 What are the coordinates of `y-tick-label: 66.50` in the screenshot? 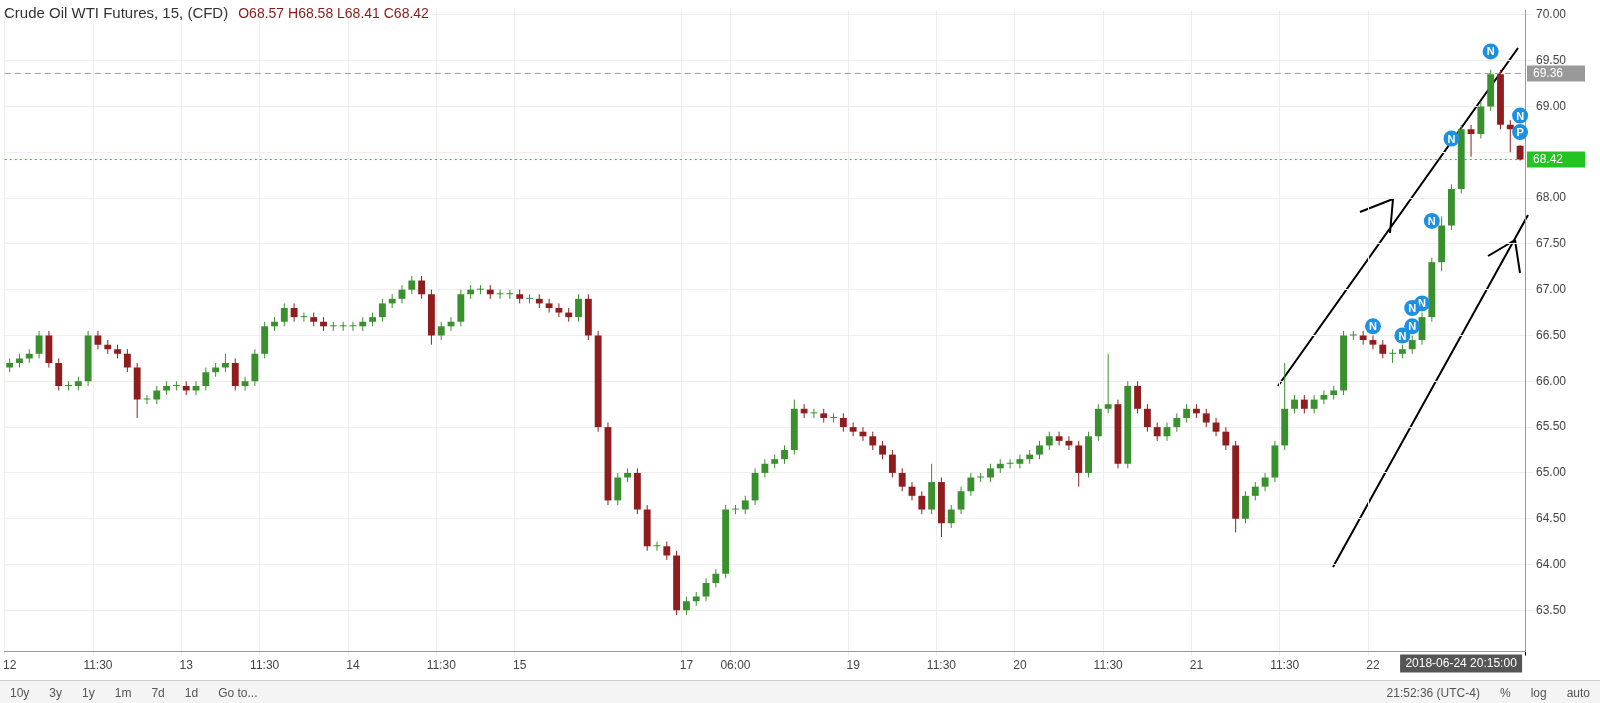 It's located at (1551, 334).